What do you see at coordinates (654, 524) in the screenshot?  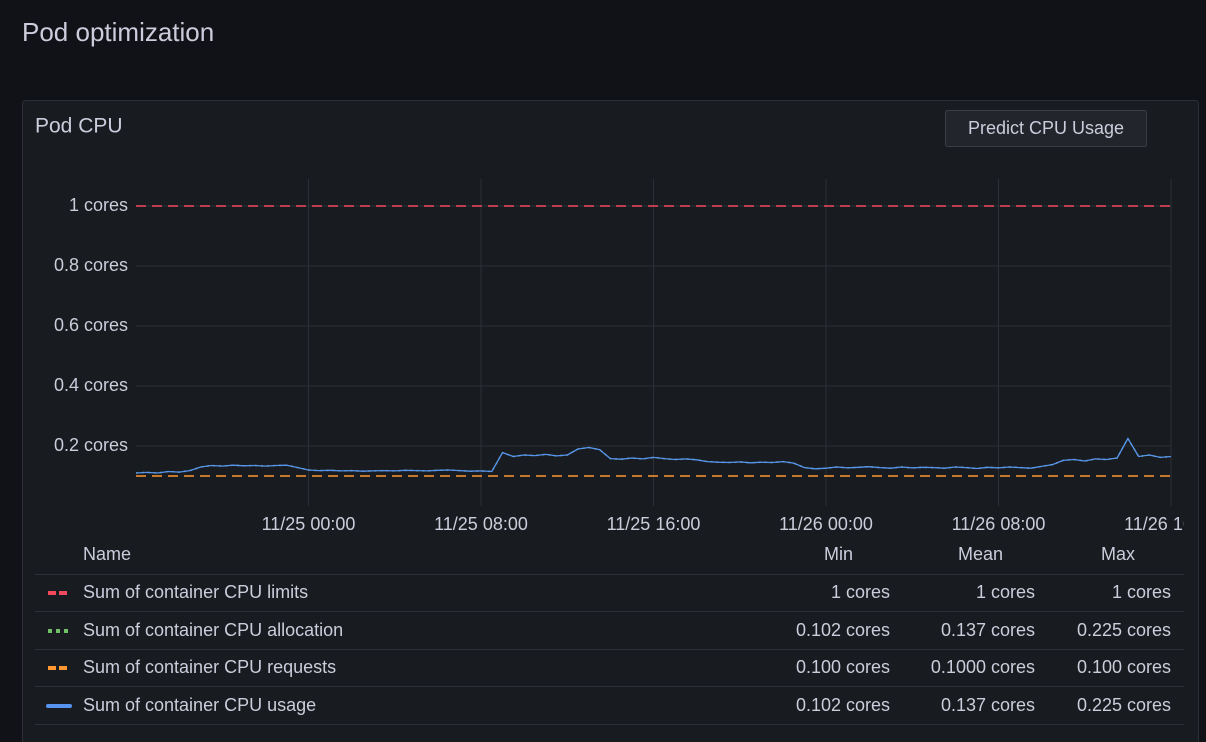 I see `x-tick-label: 11/25 16:00` at bounding box center [654, 524].